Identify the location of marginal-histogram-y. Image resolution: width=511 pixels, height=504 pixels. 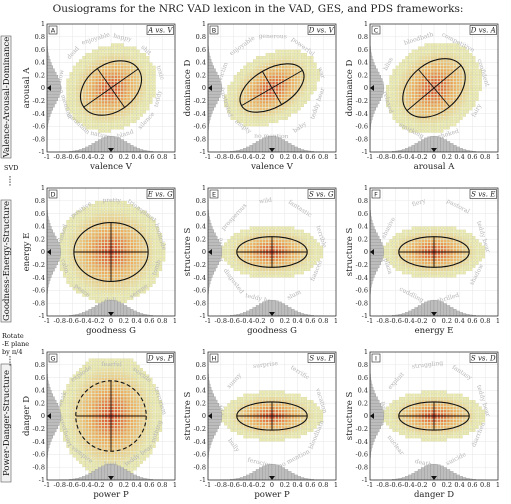
(377, 88).